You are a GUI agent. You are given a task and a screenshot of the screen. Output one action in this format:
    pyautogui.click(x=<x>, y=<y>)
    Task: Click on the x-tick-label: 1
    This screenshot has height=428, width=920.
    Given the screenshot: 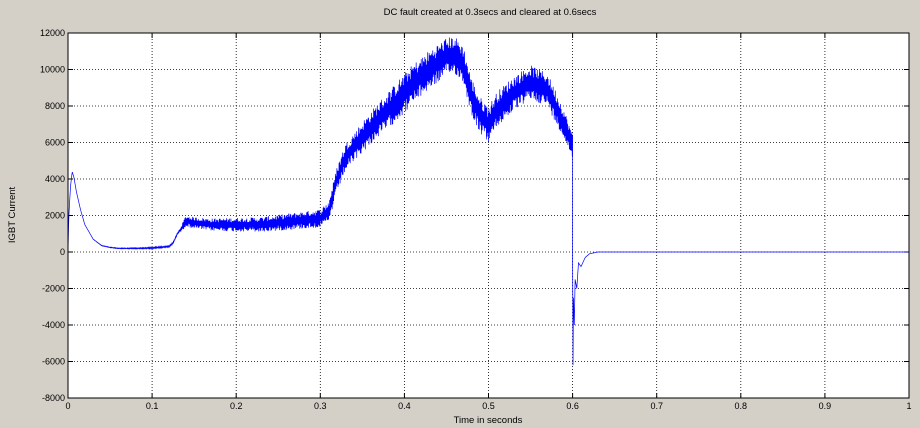 What is the action you would take?
    pyautogui.click(x=908, y=406)
    